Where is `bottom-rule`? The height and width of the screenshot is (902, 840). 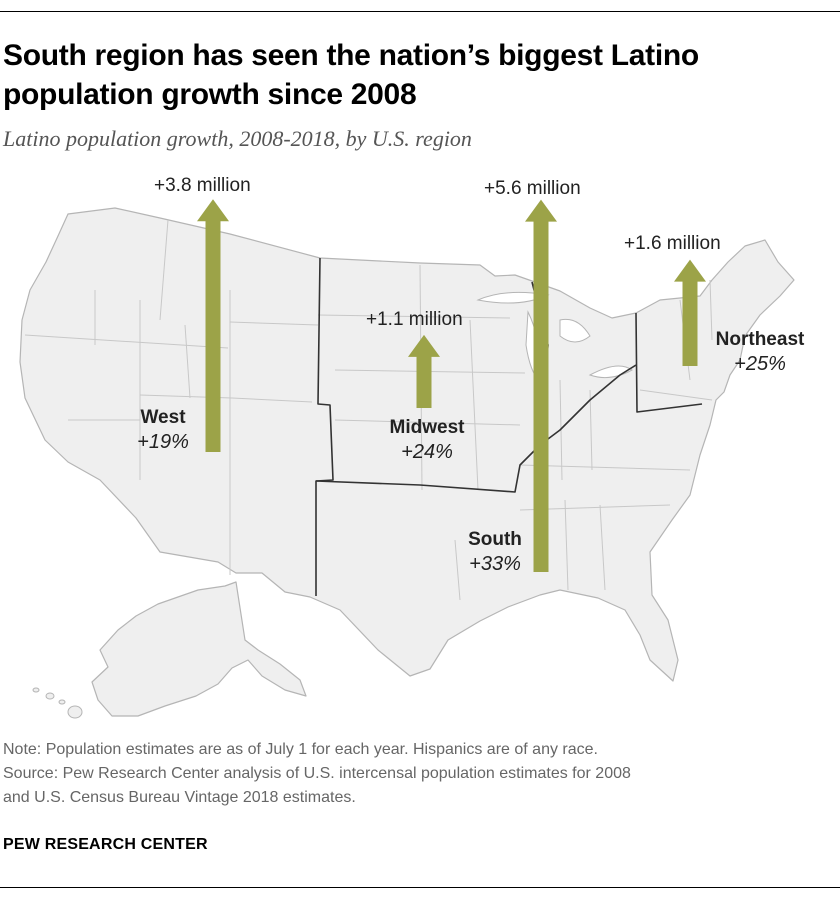
bottom-rule is located at coordinates (420, 887).